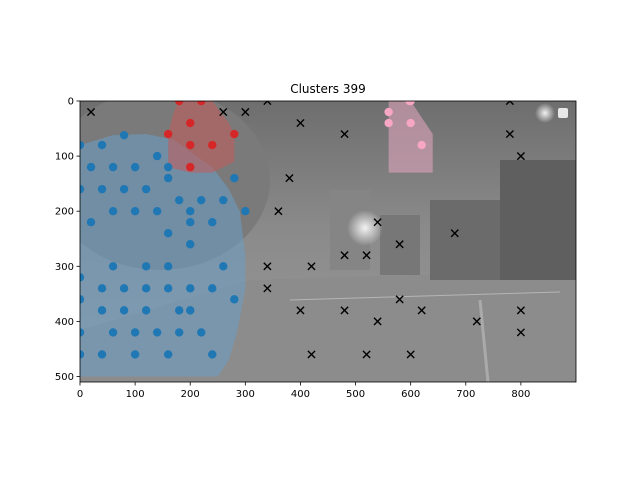 This screenshot has height=480, width=640. What do you see at coordinates (135, 394) in the screenshot?
I see `x-tick-label: 100` at bounding box center [135, 394].